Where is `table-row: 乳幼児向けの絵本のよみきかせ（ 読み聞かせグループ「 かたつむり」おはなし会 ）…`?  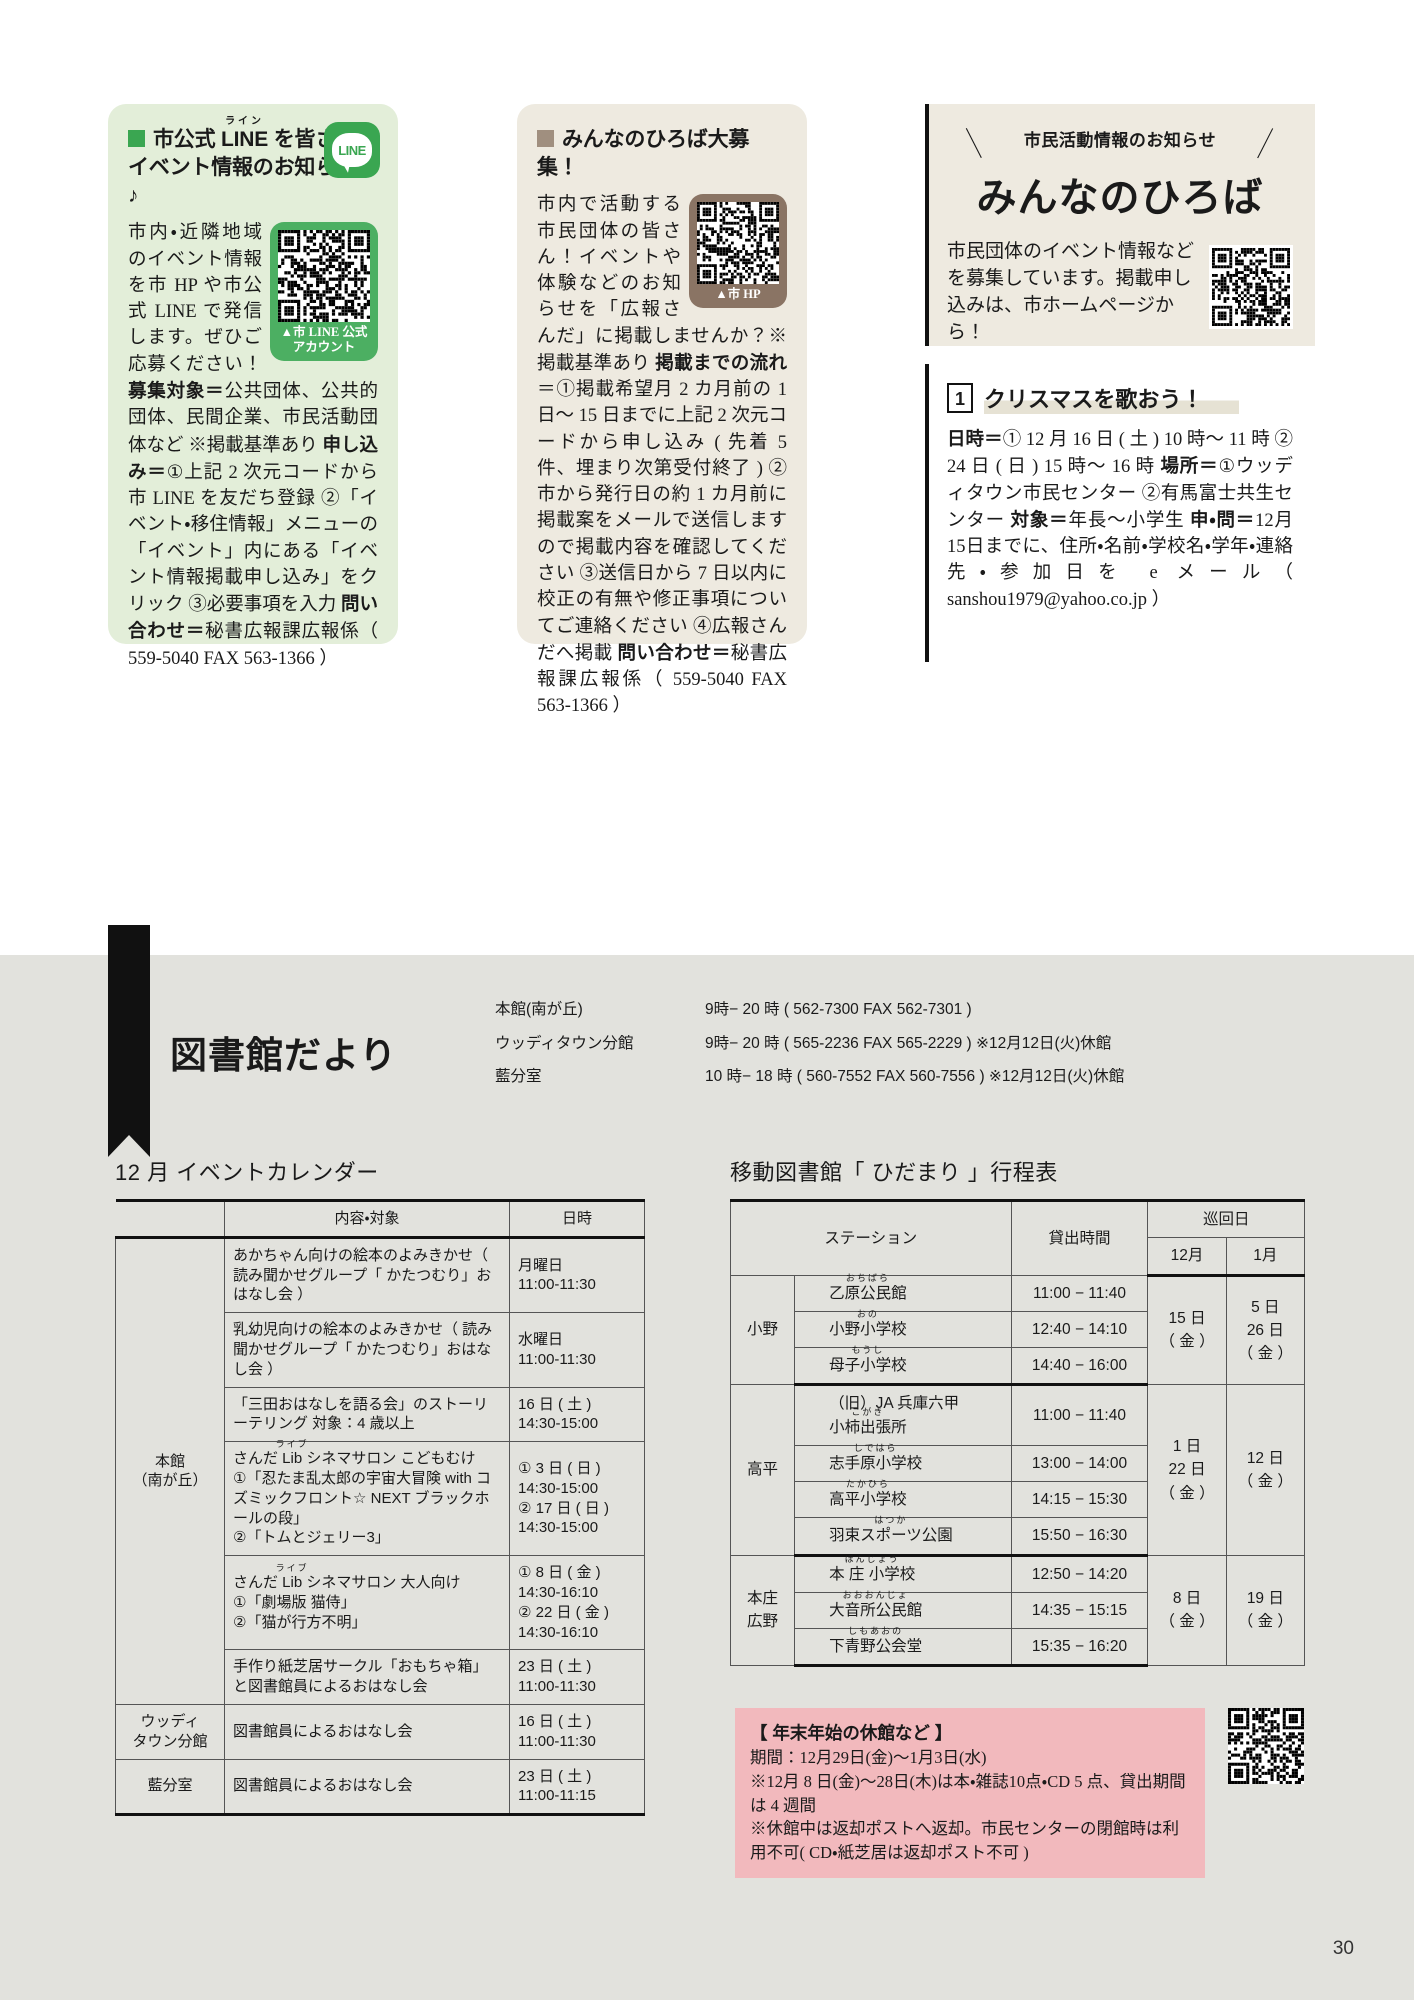
table-row: 乳幼児向けの絵本のよみきかせ（ 読み聞かせグループ「 かたつむり」おはなし会 ）… is located at coordinates (380, 1350).